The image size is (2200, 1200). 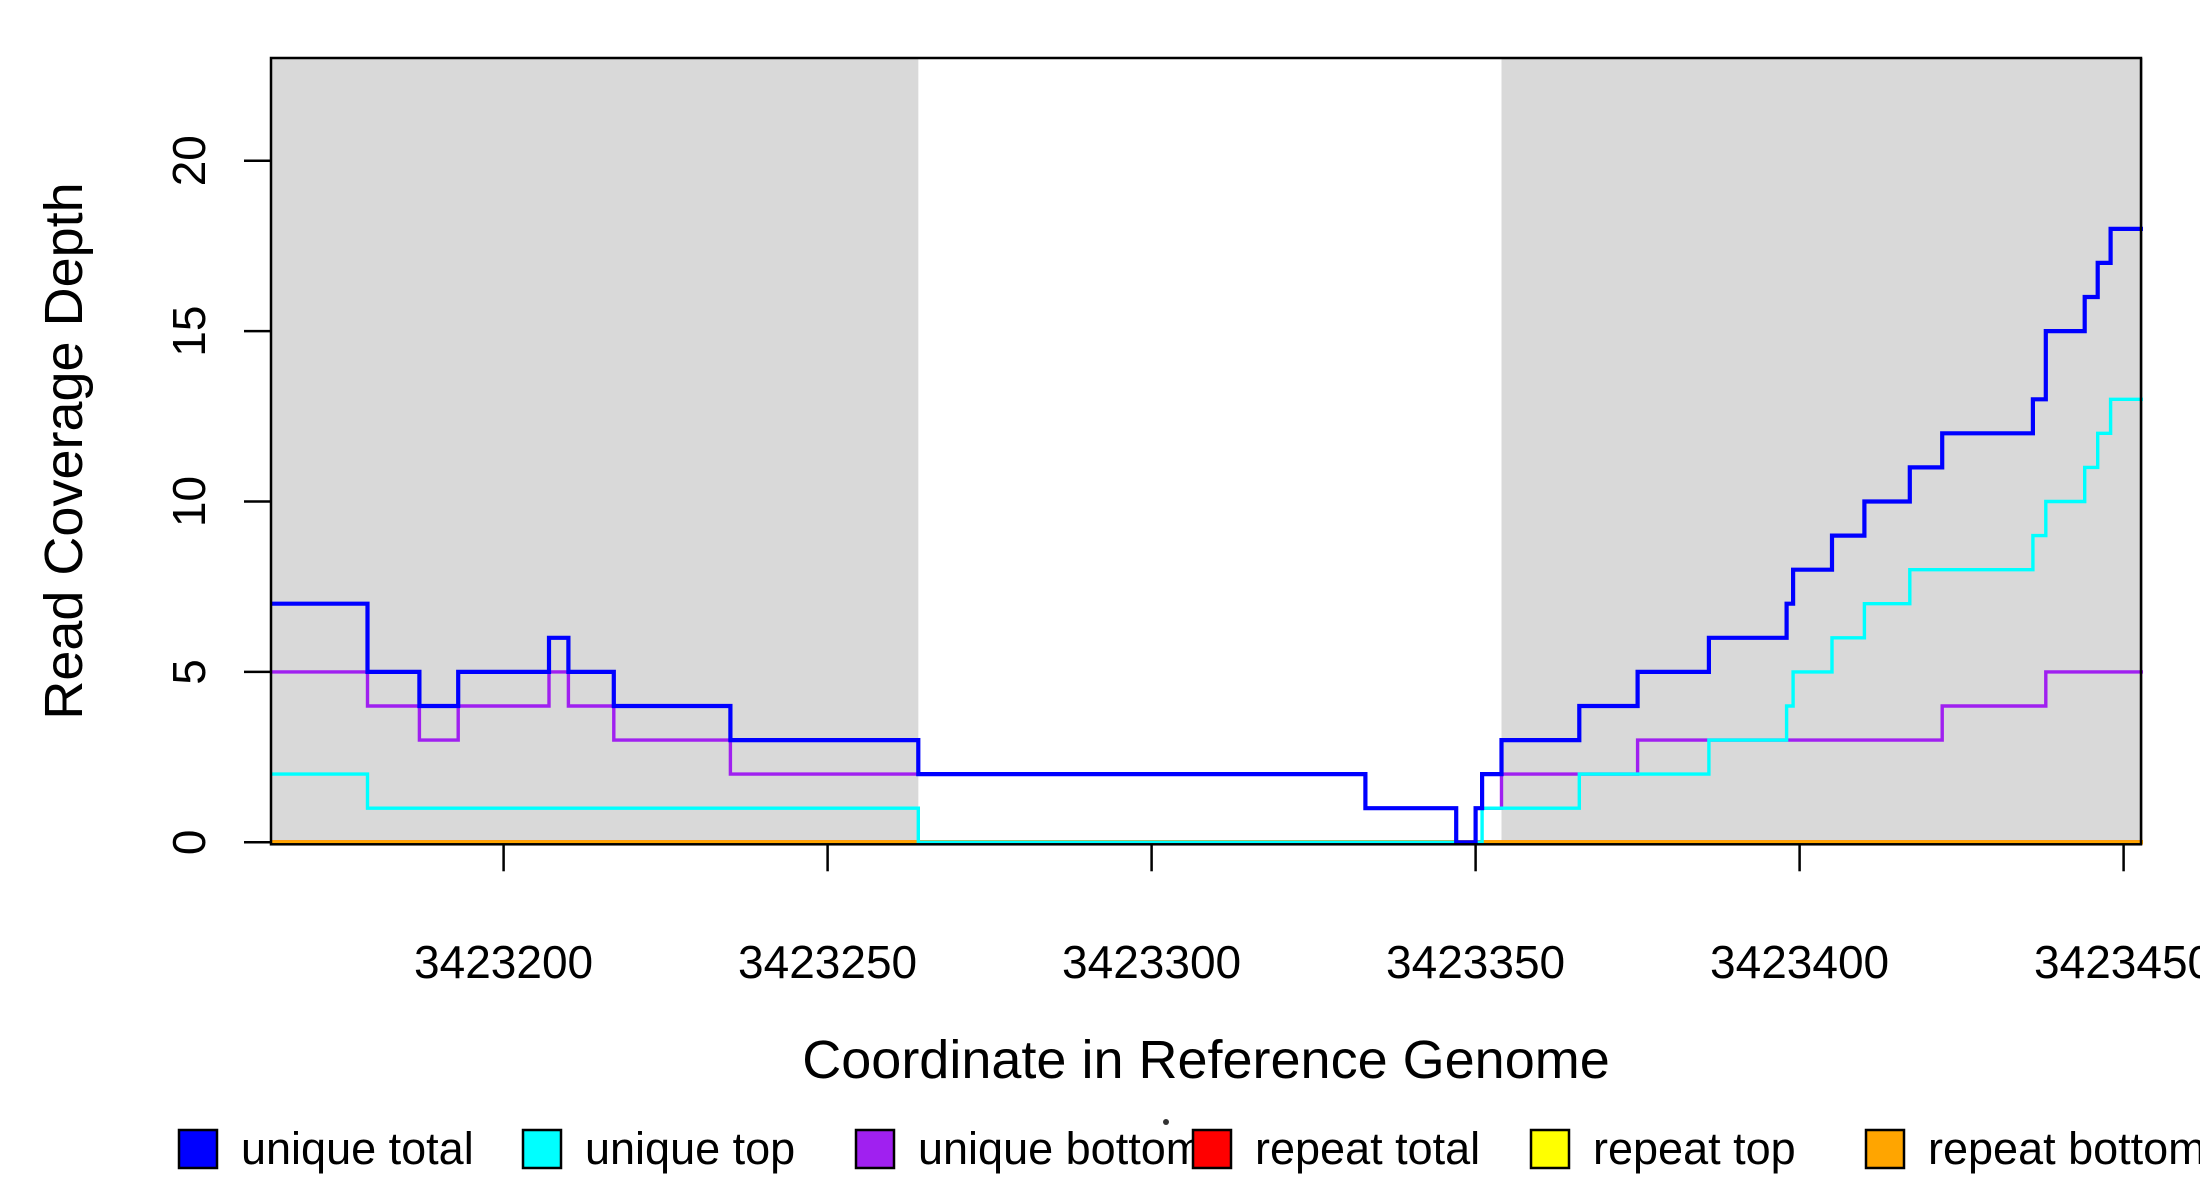 What do you see at coordinates (1212, 1149) in the screenshot?
I see `legend-swatch-repeat-total` at bounding box center [1212, 1149].